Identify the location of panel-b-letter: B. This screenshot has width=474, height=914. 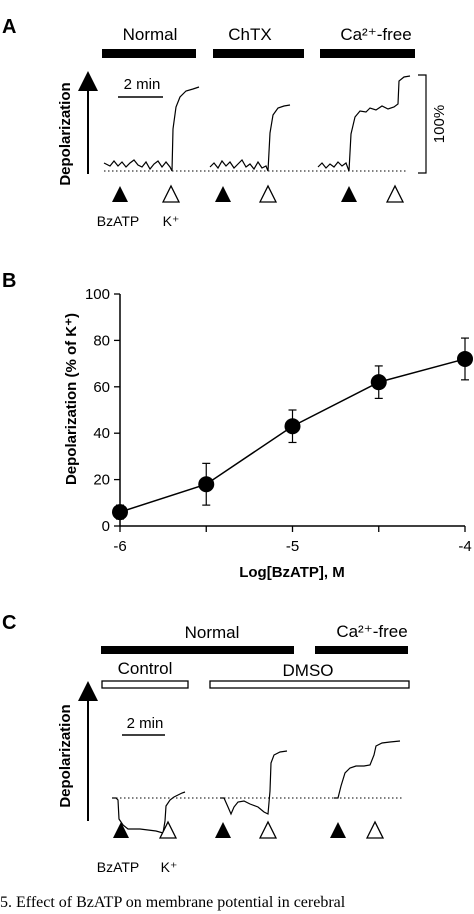
(9, 281).